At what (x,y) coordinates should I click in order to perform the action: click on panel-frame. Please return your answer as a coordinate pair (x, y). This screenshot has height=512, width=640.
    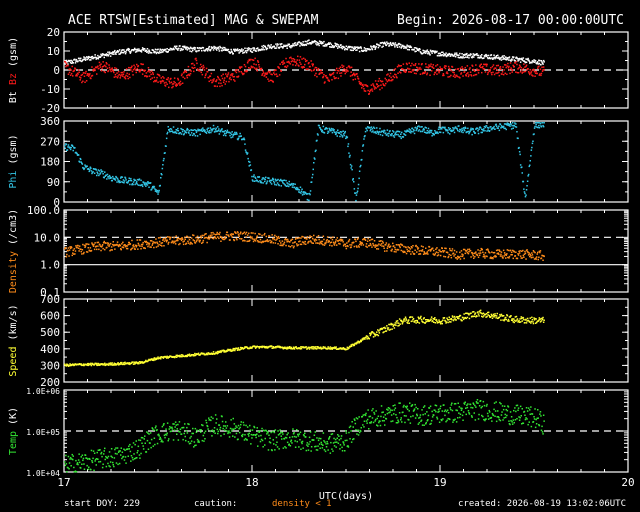
    Looking at the image, I should click on (346, 161).